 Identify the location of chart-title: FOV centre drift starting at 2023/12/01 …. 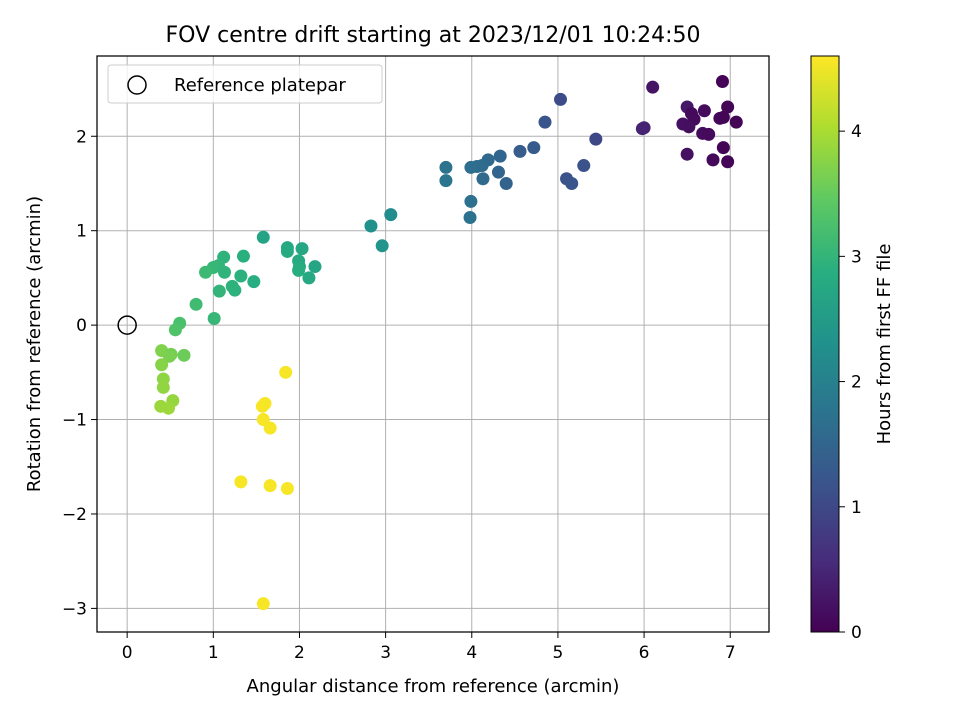
(433, 35).